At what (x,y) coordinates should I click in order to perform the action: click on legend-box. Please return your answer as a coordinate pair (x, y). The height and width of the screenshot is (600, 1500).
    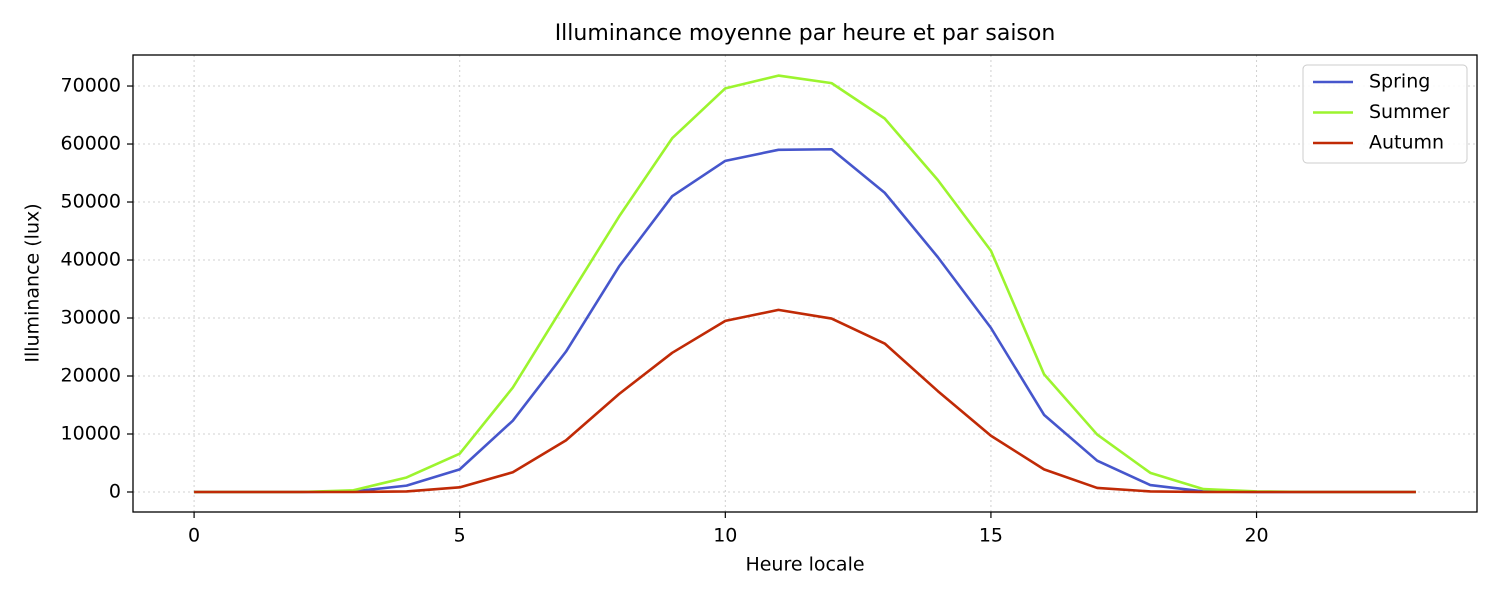
    Looking at the image, I should click on (1385, 114).